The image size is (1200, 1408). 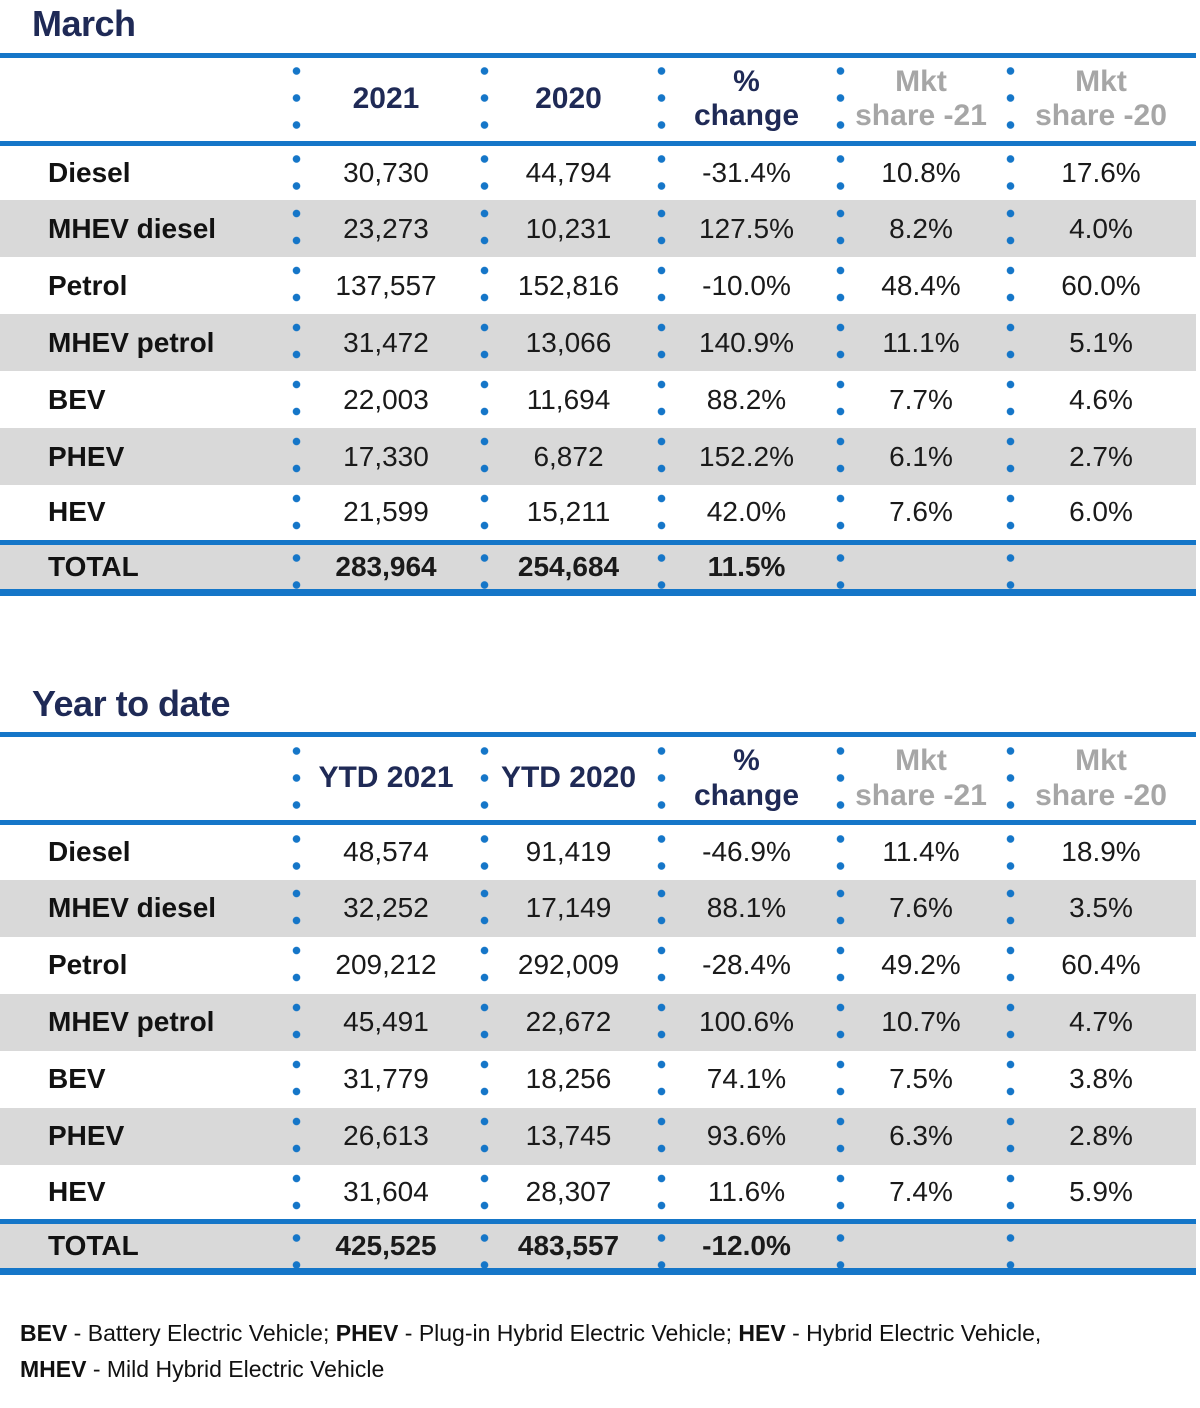 I want to click on cell-mkt-share-20: 6.0%, so click(x=1101, y=514).